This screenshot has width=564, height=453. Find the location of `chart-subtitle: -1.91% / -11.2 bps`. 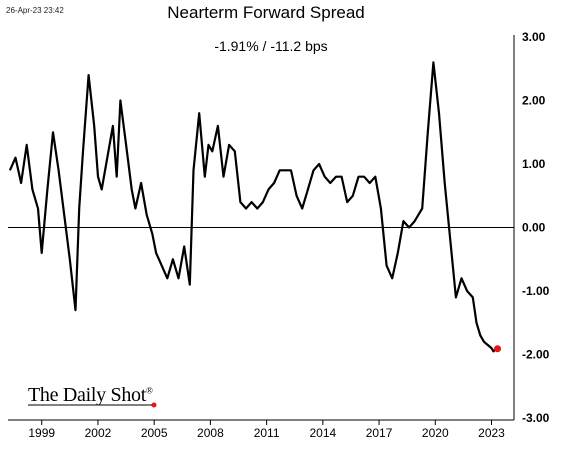

chart-subtitle: -1.91% / -11.2 bps is located at coordinates (271, 46).